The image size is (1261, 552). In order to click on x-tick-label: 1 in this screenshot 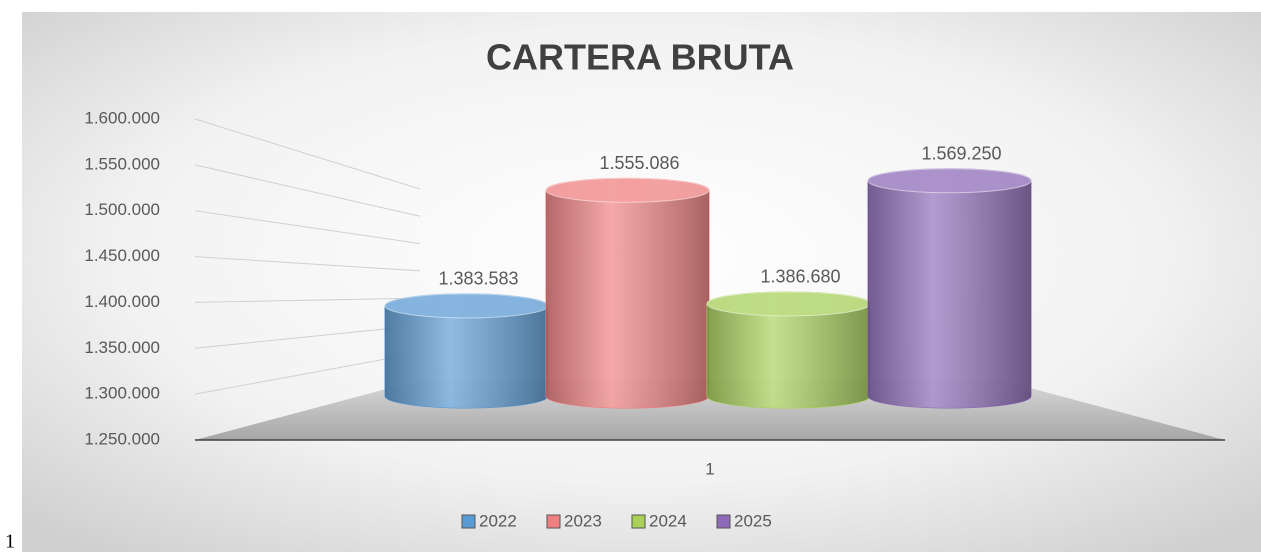, I will do `click(709, 468)`.